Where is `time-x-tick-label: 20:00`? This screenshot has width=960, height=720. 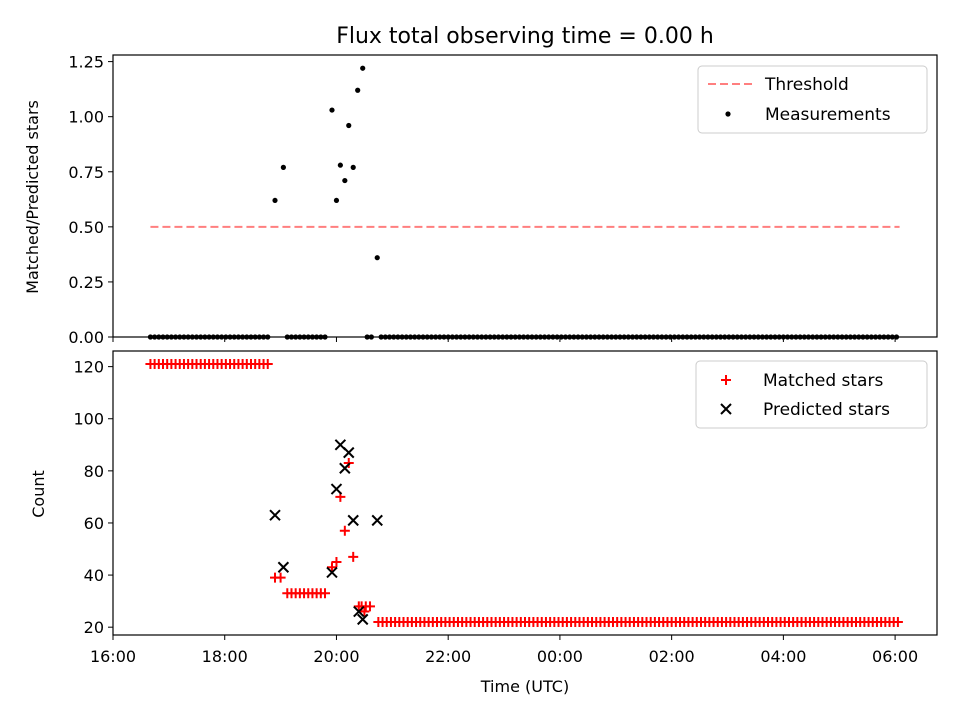
time-x-tick-label: 20:00 is located at coordinates (336, 656).